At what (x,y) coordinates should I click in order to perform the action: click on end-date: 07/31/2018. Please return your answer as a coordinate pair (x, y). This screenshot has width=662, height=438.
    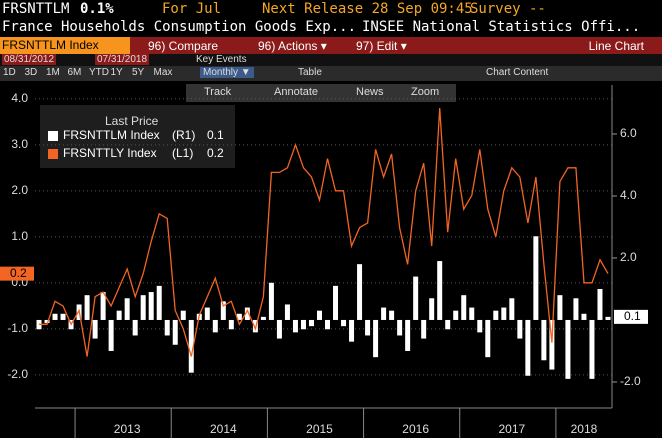
    Looking at the image, I should click on (122, 59).